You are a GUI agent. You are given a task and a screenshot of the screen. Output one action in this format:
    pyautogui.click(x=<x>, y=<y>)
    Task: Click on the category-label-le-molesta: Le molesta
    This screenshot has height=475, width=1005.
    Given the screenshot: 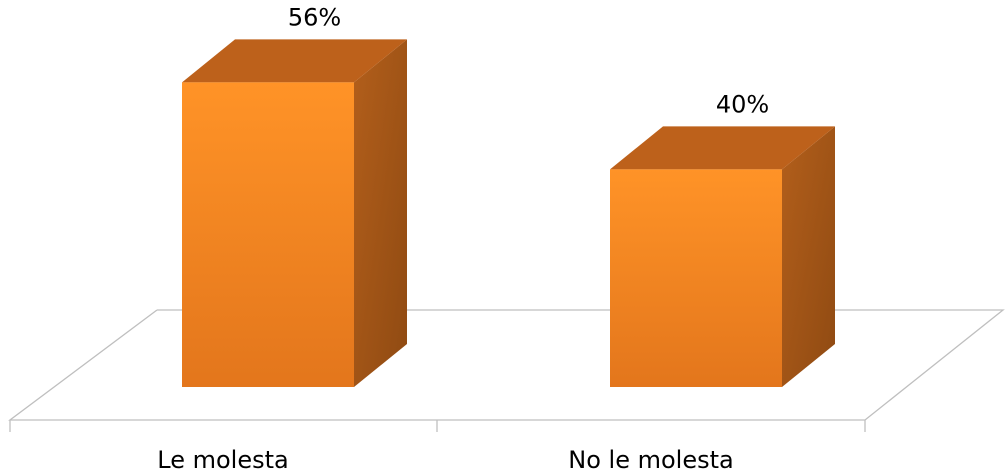 What is the action you would take?
    pyautogui.click(x=222, y=460)
    